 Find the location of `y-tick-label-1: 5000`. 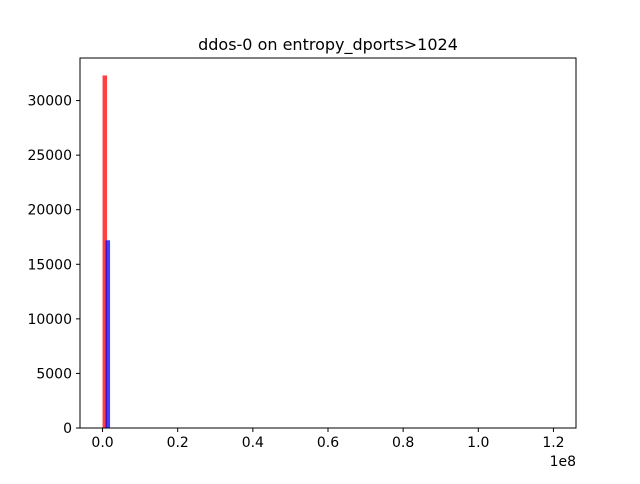

y-tick-label-1: 5000 is located at coordinates (54, 374).